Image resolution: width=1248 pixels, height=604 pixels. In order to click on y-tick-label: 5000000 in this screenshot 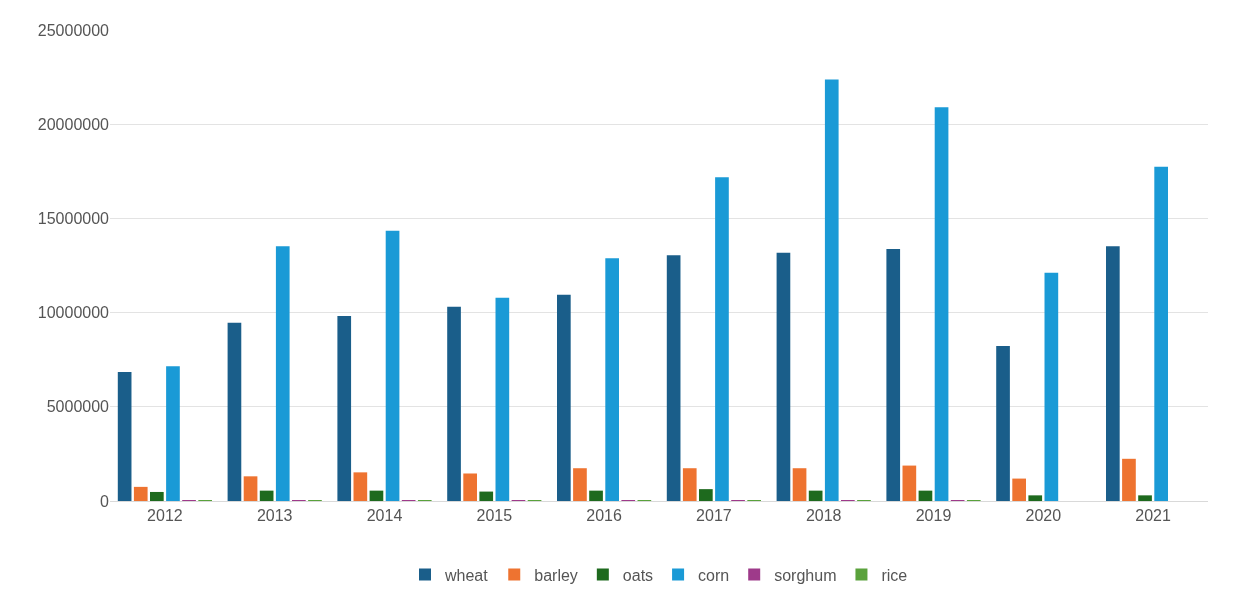, I will do `click(78, 407)`.